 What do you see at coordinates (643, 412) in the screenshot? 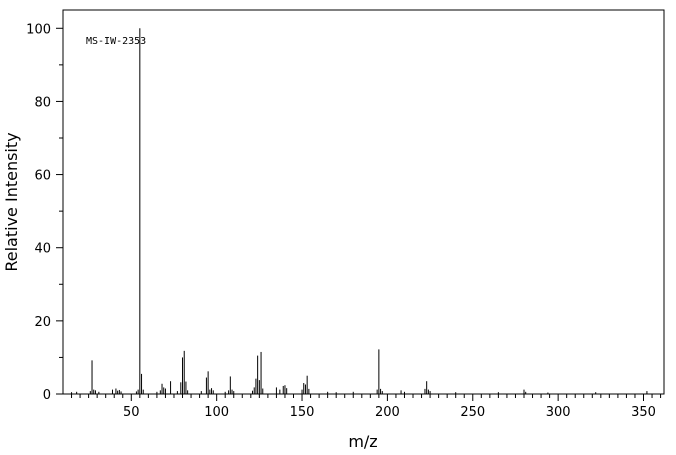
I see `x-tick-label: 350` at bounding box center [643, 412].